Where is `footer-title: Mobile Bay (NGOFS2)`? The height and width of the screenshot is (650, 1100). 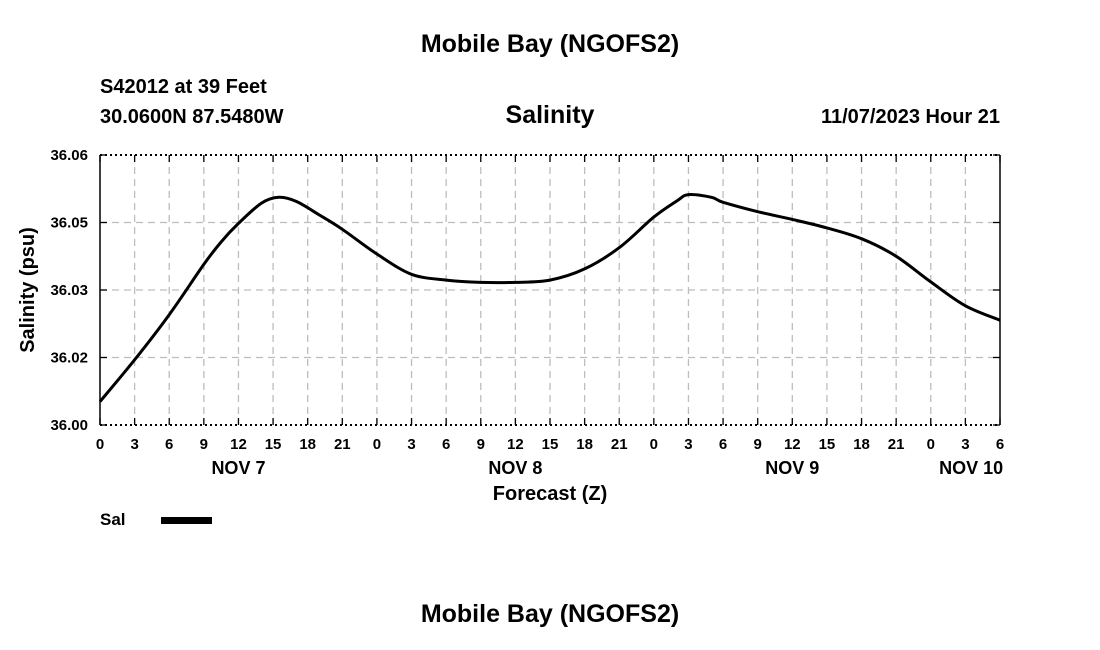
footer-title: Mobile Bay (NGOFS2) is located at coordinates (550, 614).